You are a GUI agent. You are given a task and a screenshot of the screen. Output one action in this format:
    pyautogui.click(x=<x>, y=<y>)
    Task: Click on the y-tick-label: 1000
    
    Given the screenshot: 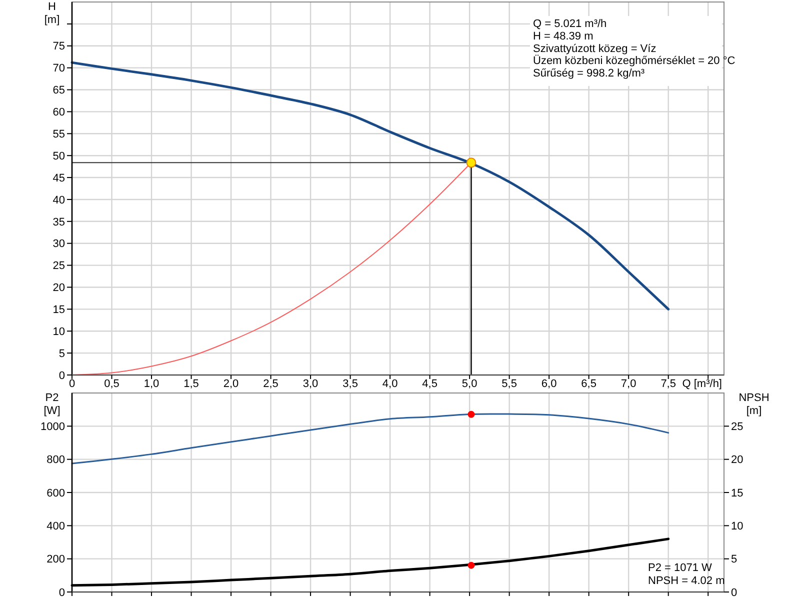 What is the action you would take?
    pyautogui.click(x=52, y=427)
    